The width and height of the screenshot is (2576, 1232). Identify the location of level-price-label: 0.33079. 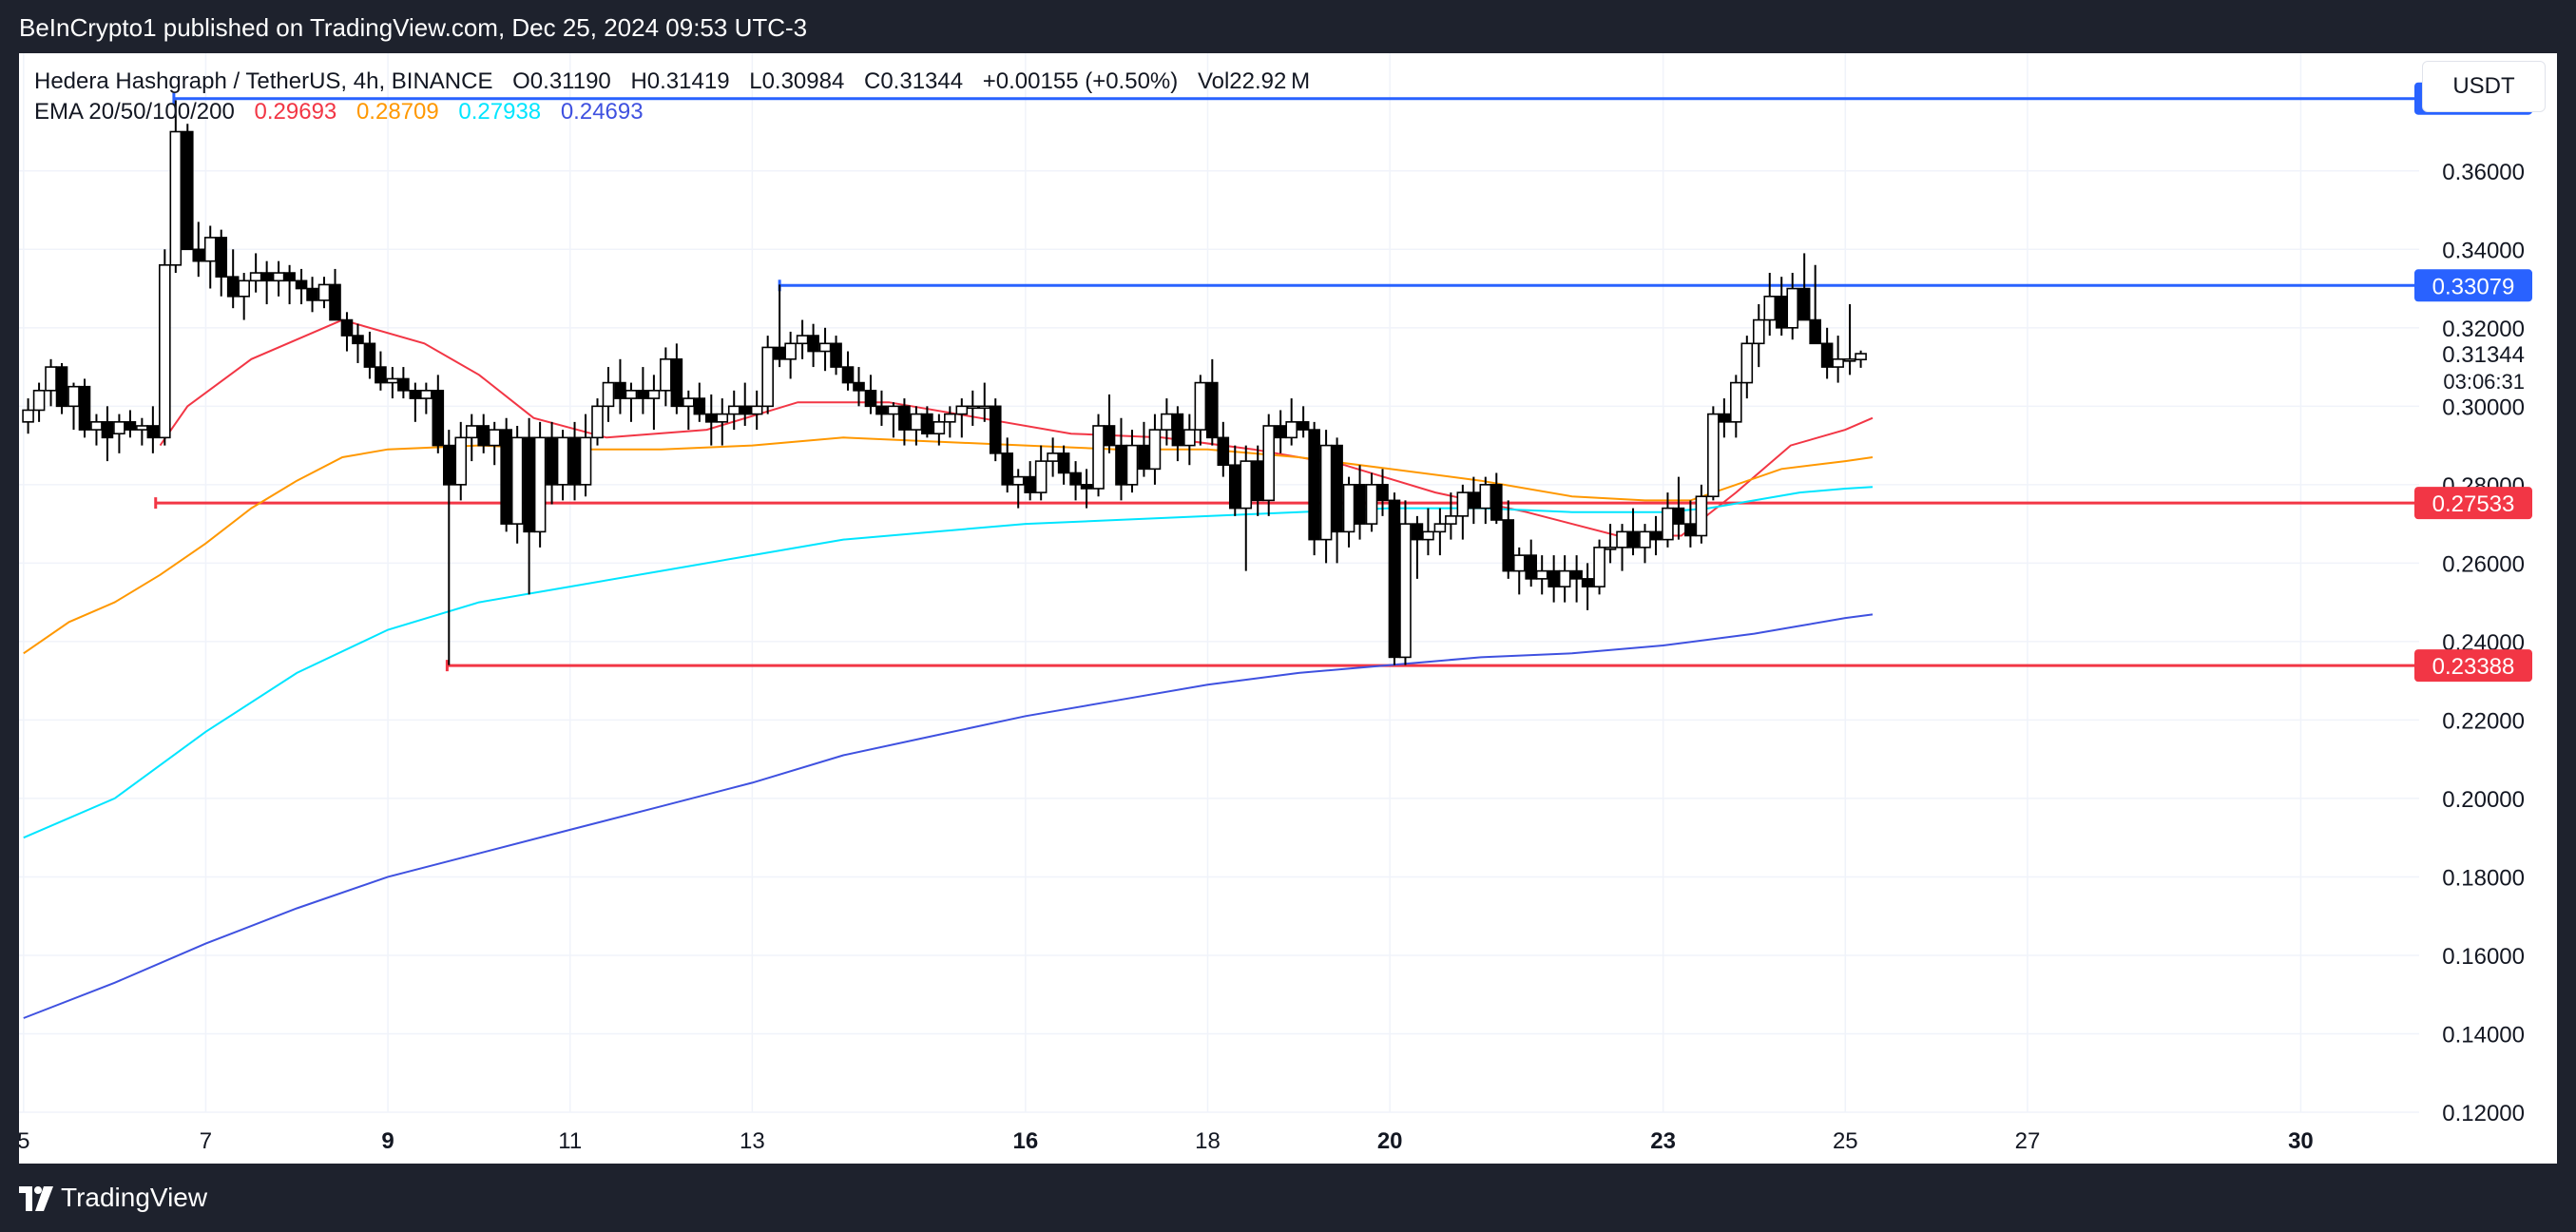
(2473, 286).